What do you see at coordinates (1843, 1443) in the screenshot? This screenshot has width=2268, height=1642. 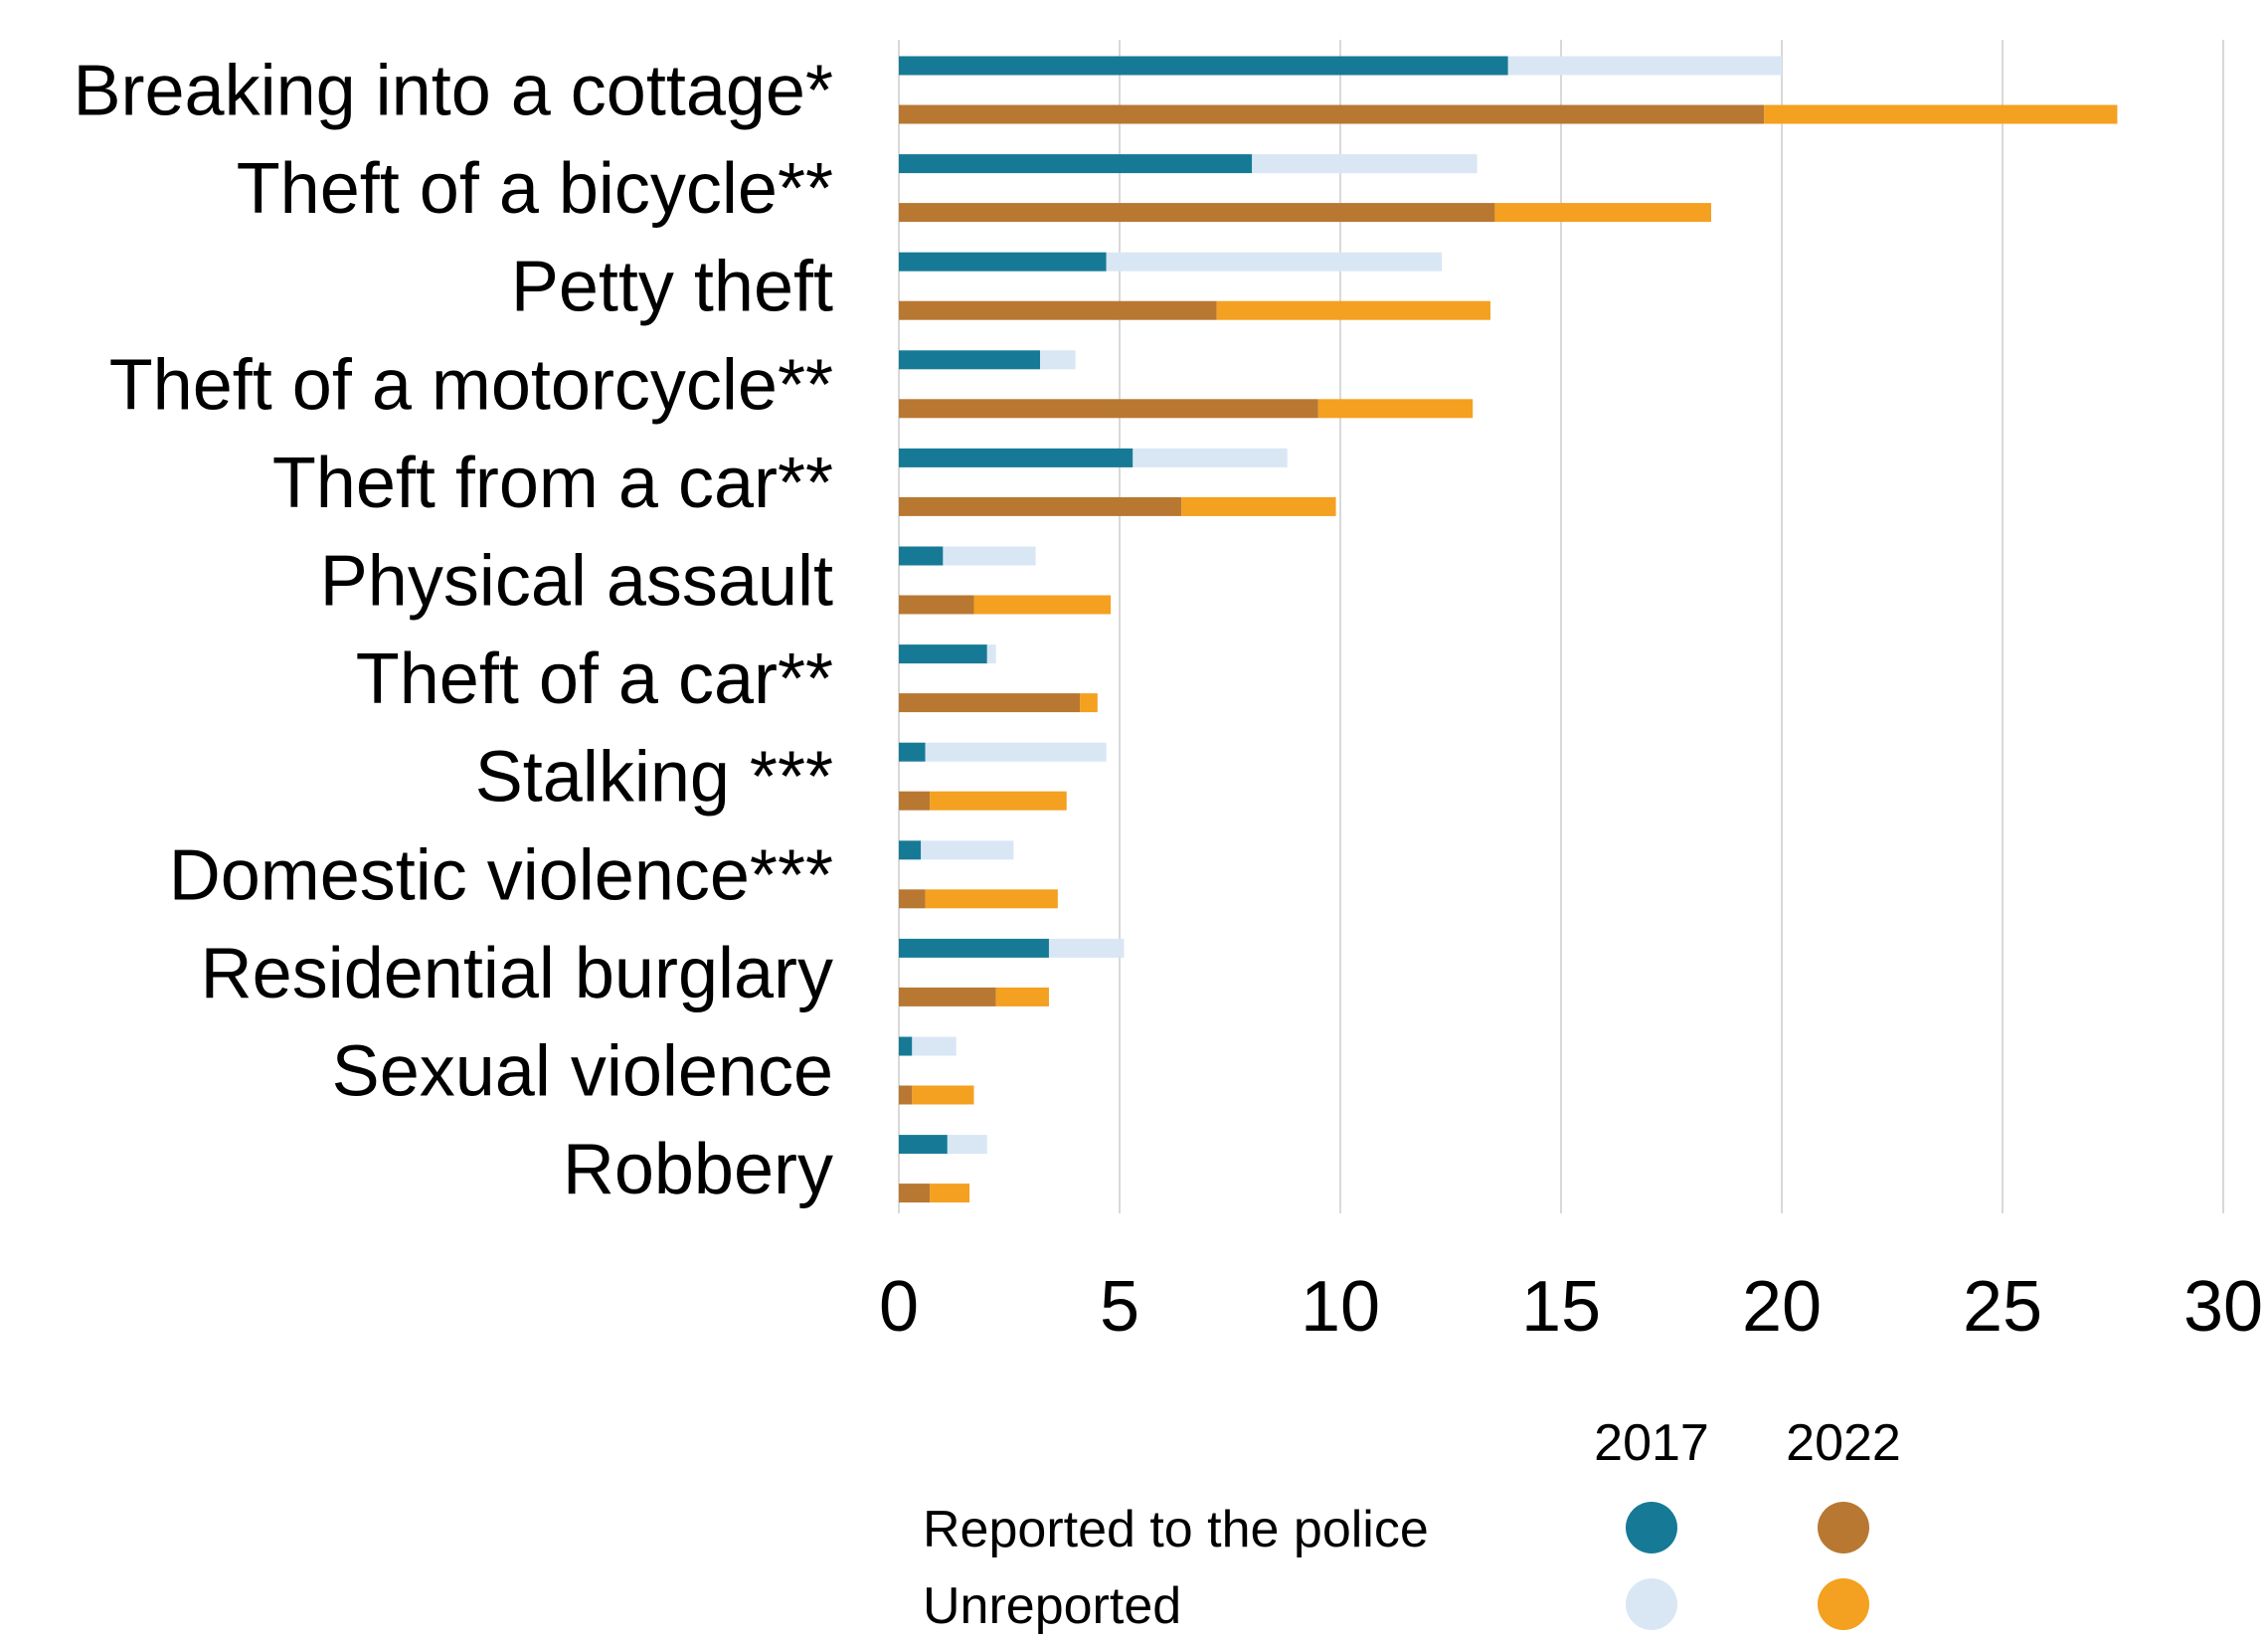 I see `legend-year-header: 2022` at bounding box center [1843, 1443].